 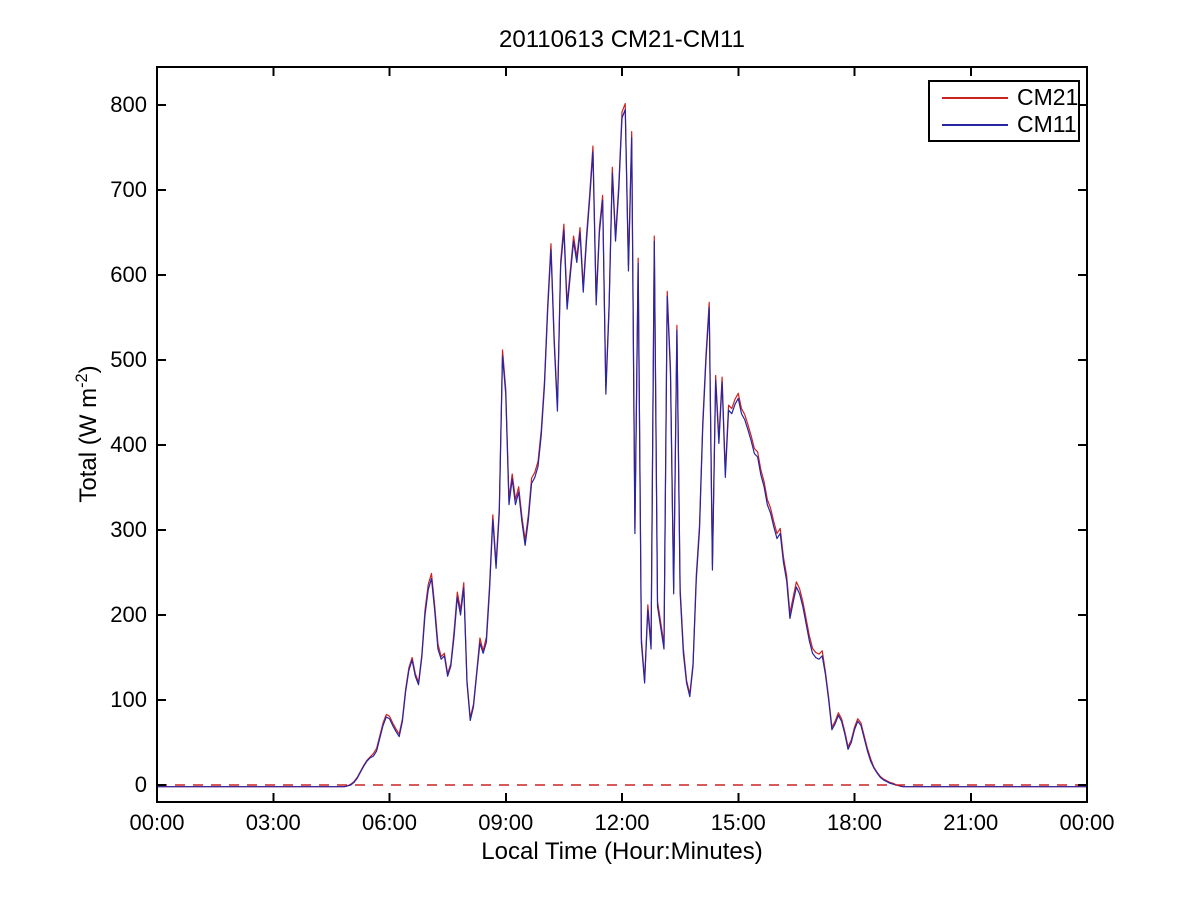 I want to click on legend-entry-cm11: CM11, so click(x=1004, y=124).